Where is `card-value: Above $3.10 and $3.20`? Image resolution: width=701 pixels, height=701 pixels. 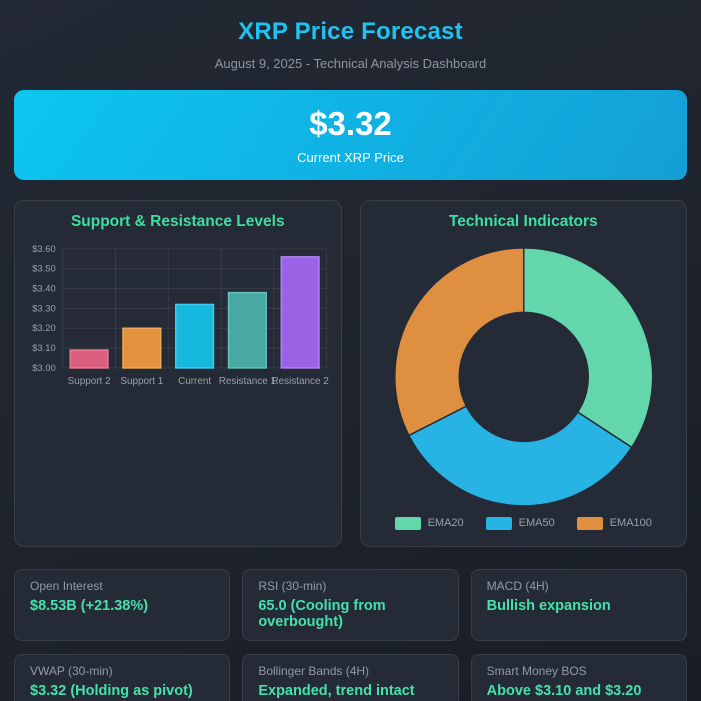
card-value: Above $3.10 and $3.20 is located at coordinates (564, 691).